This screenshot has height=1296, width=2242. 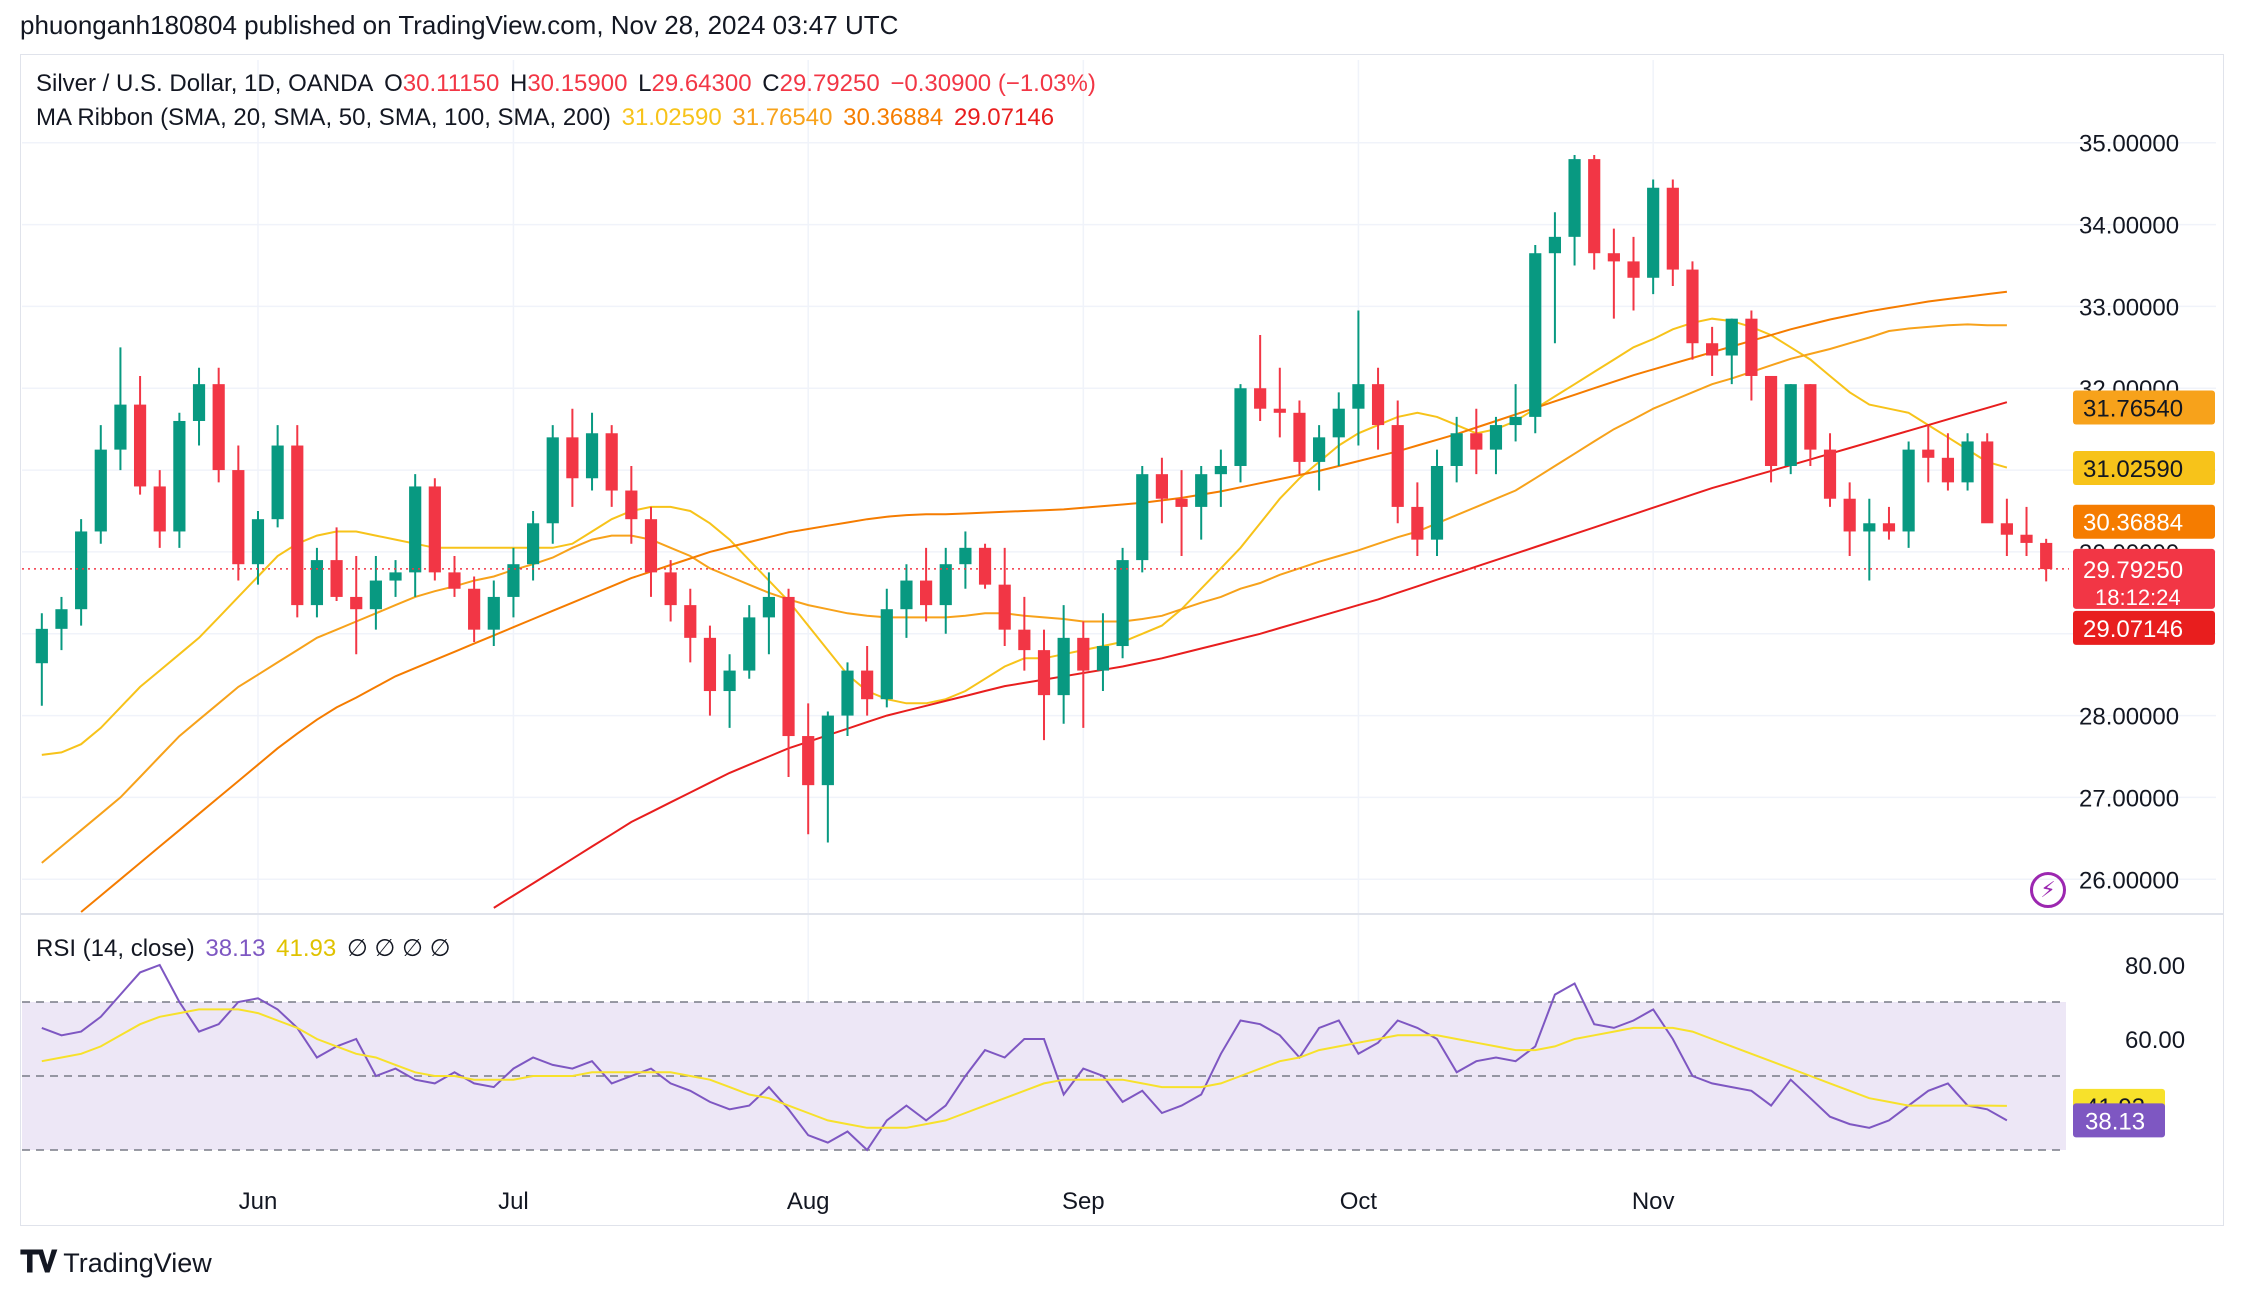 What do you see at coordinates (2138, 597) in the screenshot?
I see `countdown-label: 18:12:24` at bounding box center [2138, 597].